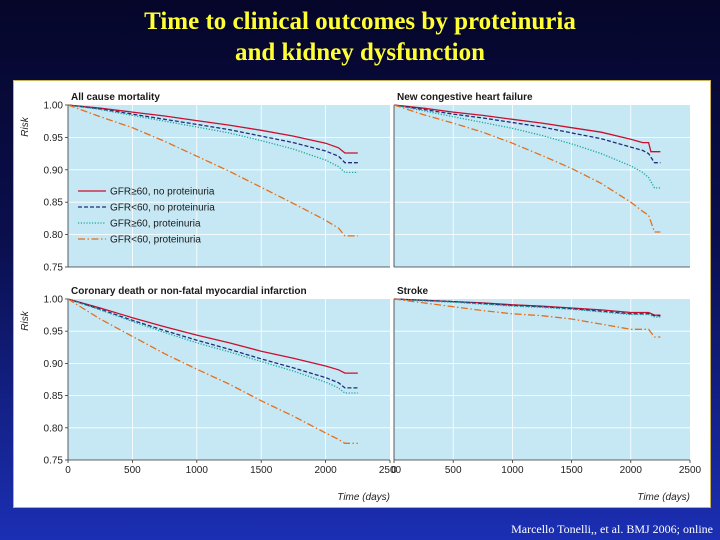 This screenshot has width=720, height=540. I want to click on chart-title: New congestive heart failure, so click(465, 97).